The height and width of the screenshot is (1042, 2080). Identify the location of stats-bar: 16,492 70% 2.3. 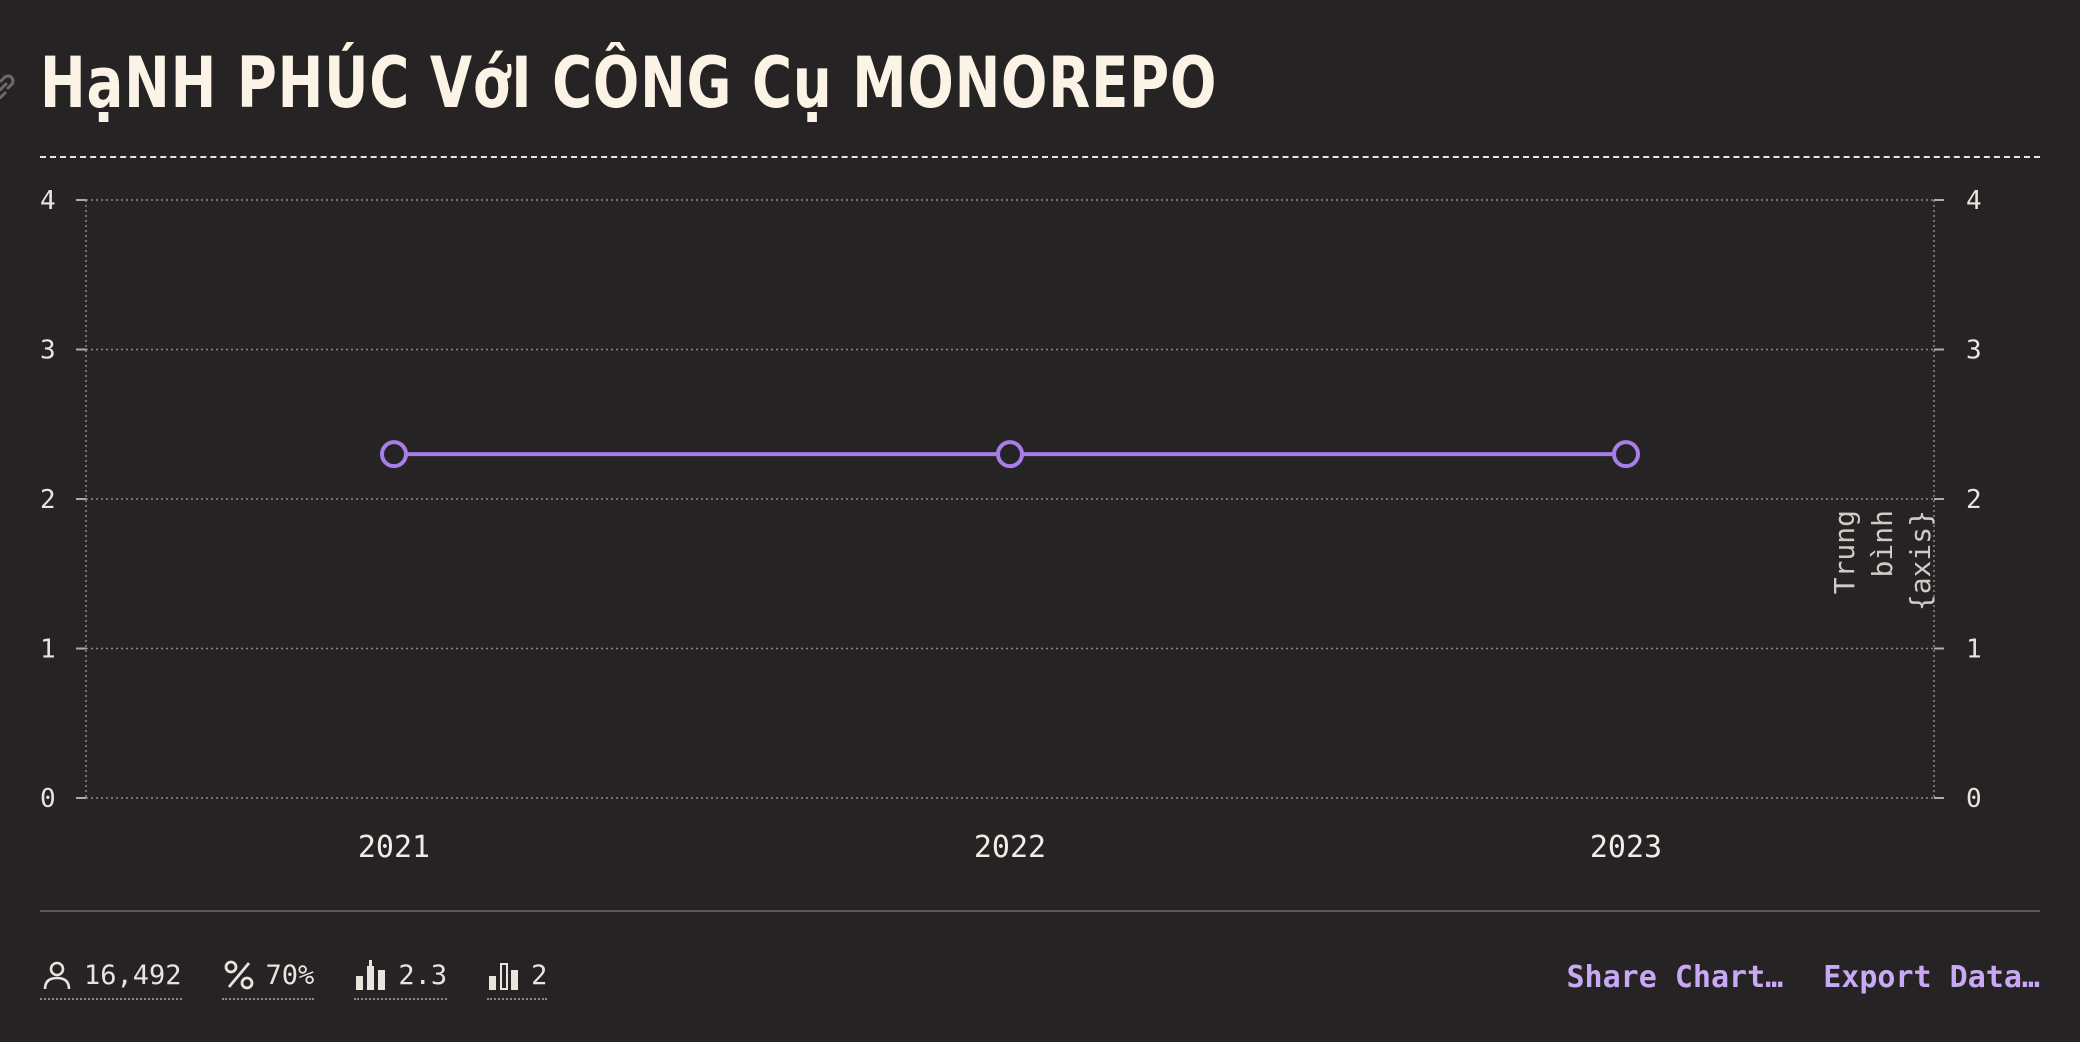
(294, 979).